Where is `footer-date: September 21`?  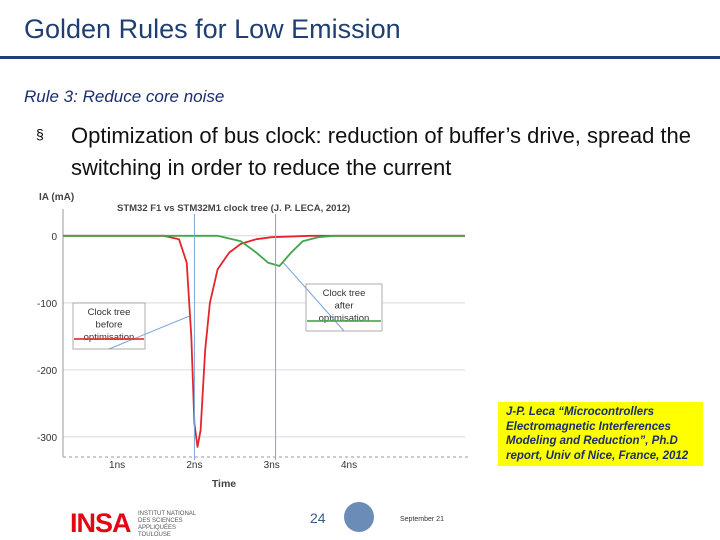
footer-date: September 21 is located at coordinates (422, 519).